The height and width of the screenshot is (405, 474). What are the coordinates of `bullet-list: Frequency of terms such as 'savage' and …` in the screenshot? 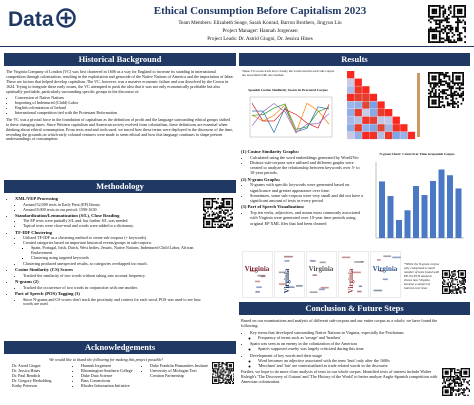 It's located at (344, 337).